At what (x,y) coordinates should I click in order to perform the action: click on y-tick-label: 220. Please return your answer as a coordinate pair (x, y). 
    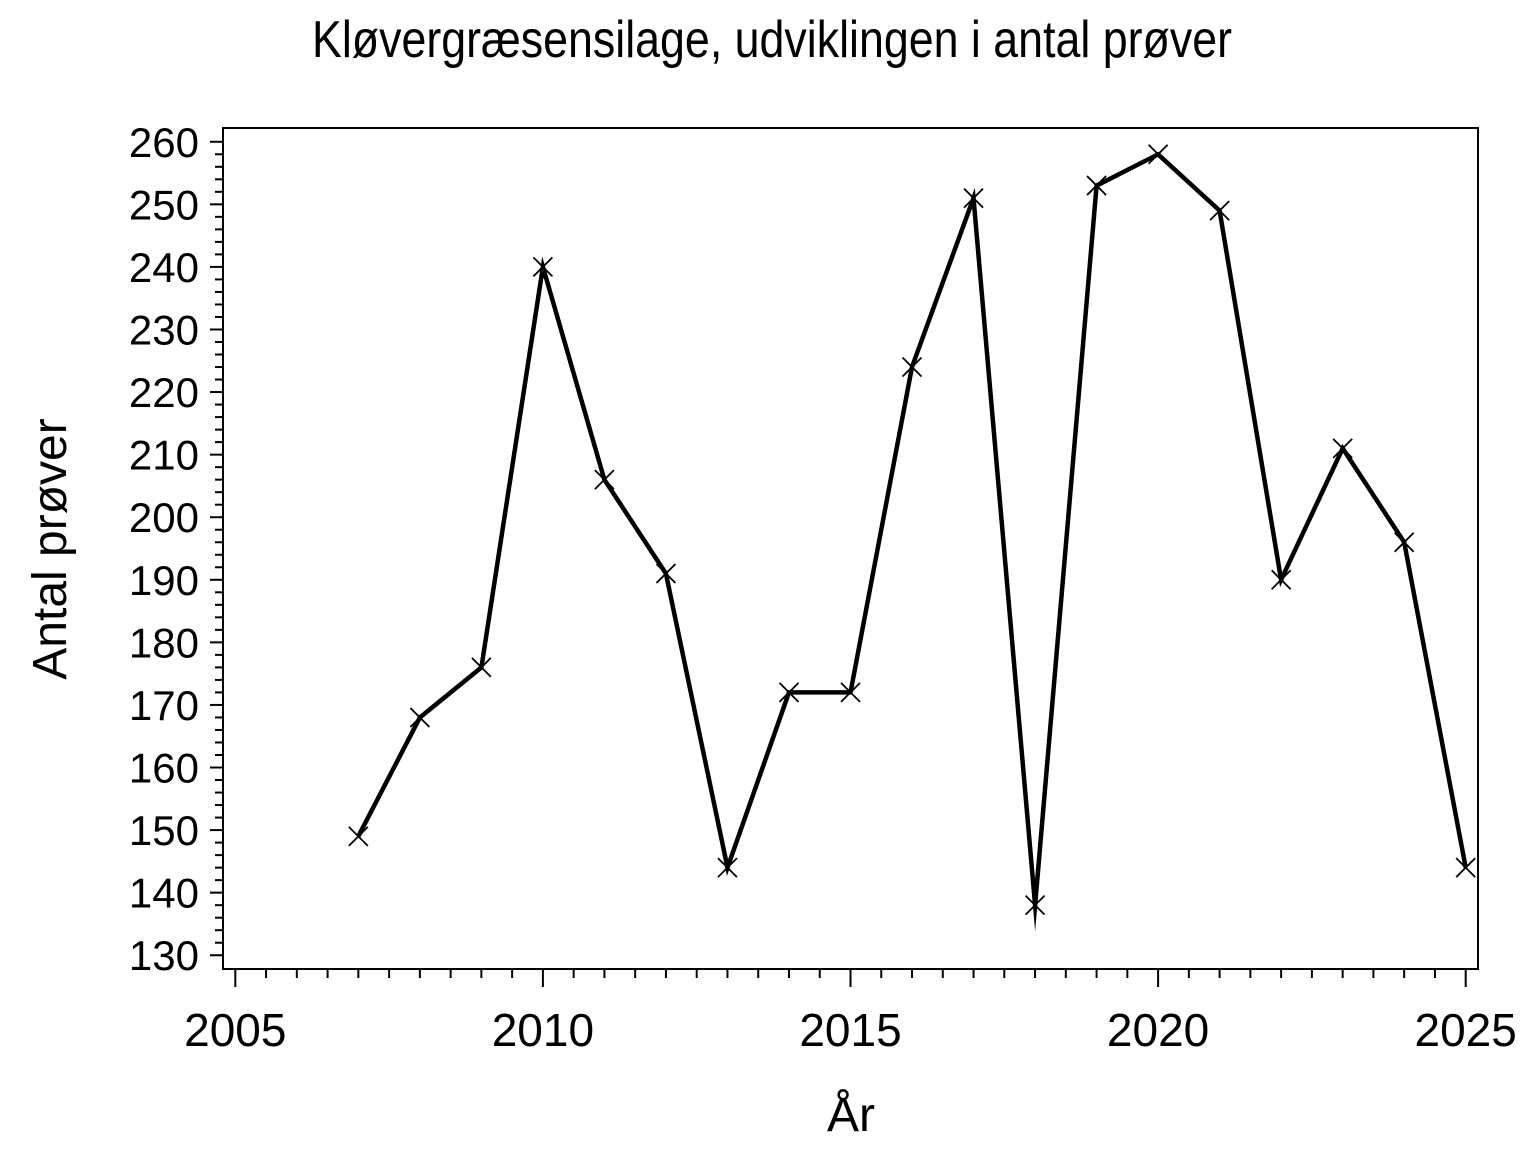
    Looking at the image, I should click on (164, 392).